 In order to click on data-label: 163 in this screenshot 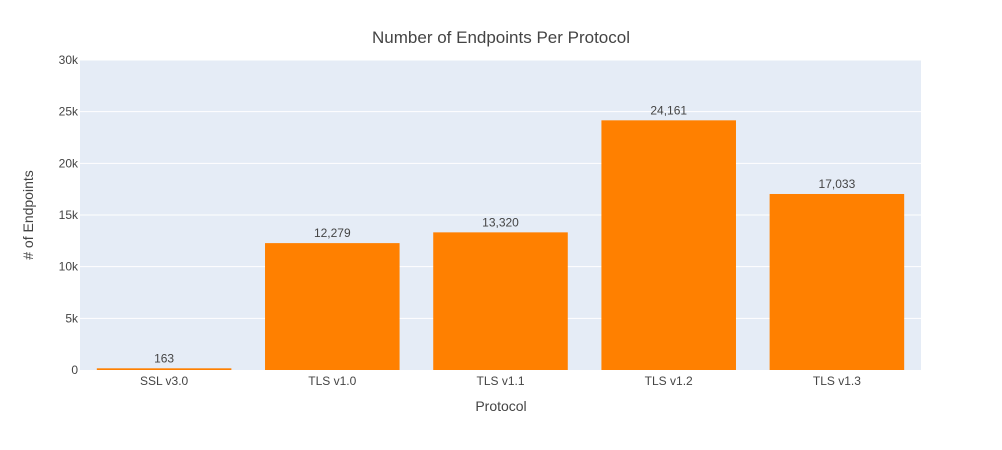, I will do `click(164, 358)`.